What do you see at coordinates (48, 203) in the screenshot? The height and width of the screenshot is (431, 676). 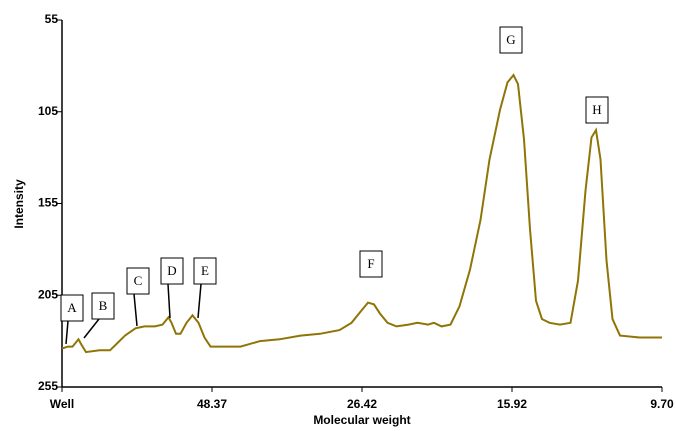 I see `y-tick-label: 155` at bounding box center [48, 203].